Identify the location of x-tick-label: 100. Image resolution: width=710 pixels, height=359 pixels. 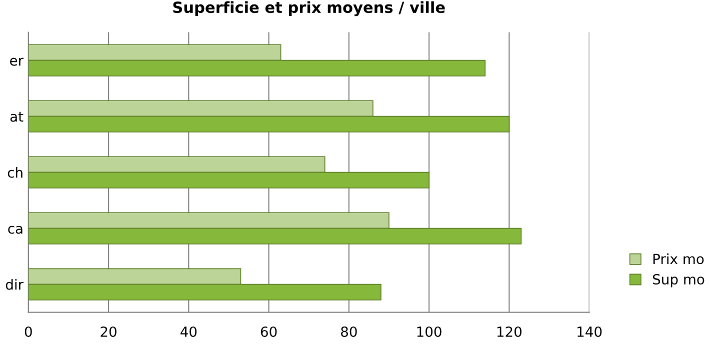
(429, 331).